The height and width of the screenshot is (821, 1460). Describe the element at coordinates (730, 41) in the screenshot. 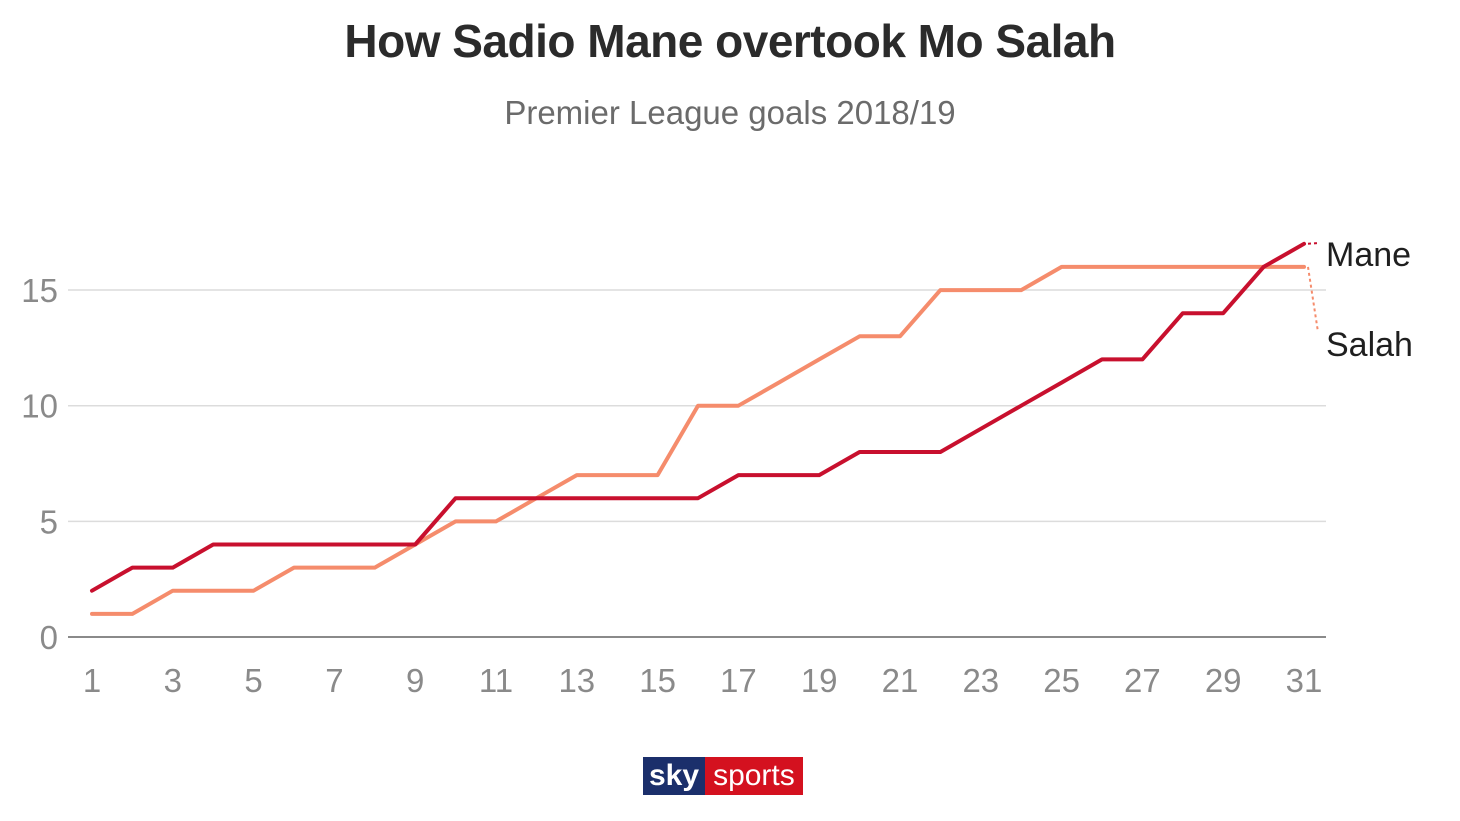

I see `chart-title: How Sadio Mane overtook Mo Salah` at that location.